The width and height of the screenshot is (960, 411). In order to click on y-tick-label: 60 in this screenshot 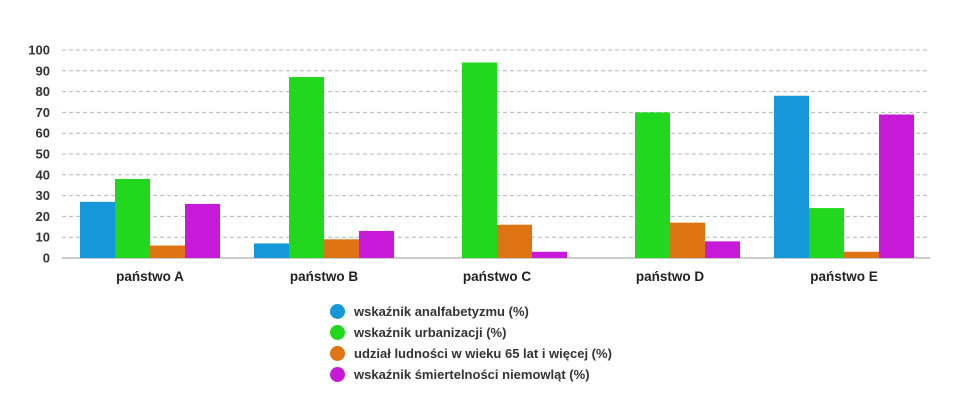, I will do `click(43, 133)`.